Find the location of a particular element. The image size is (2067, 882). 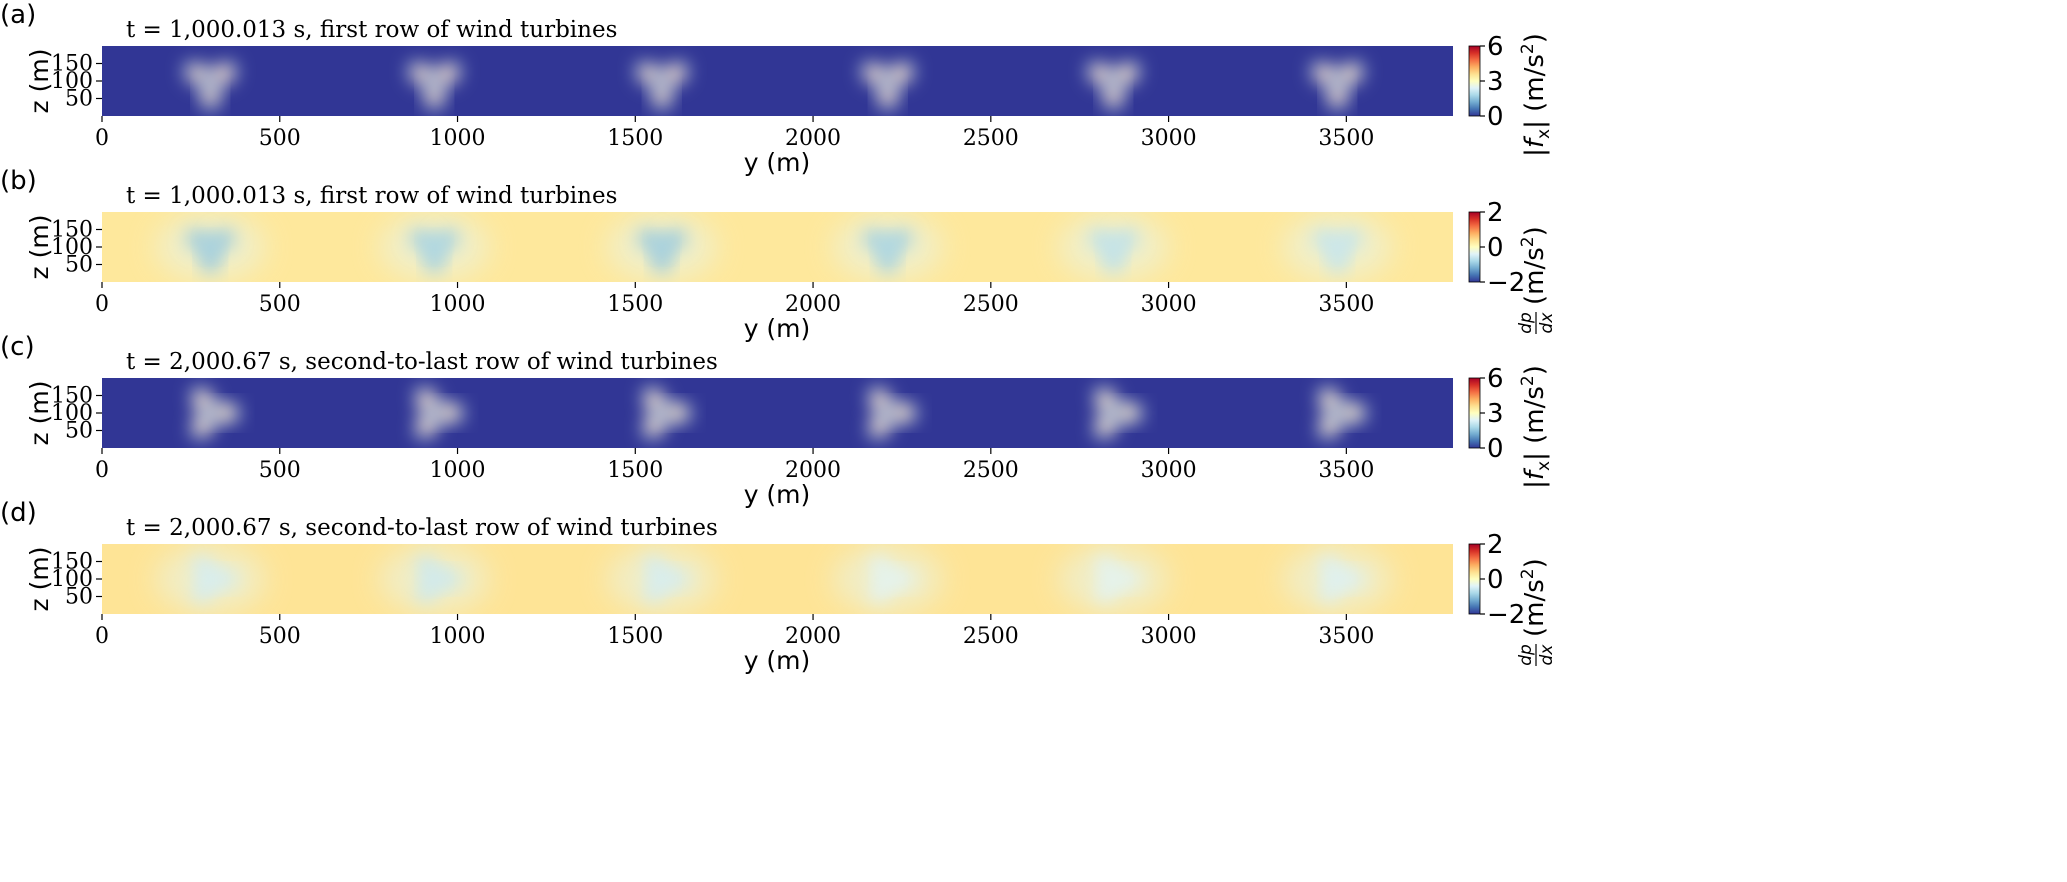

heatmap-field is located at coordinates (777, 579).